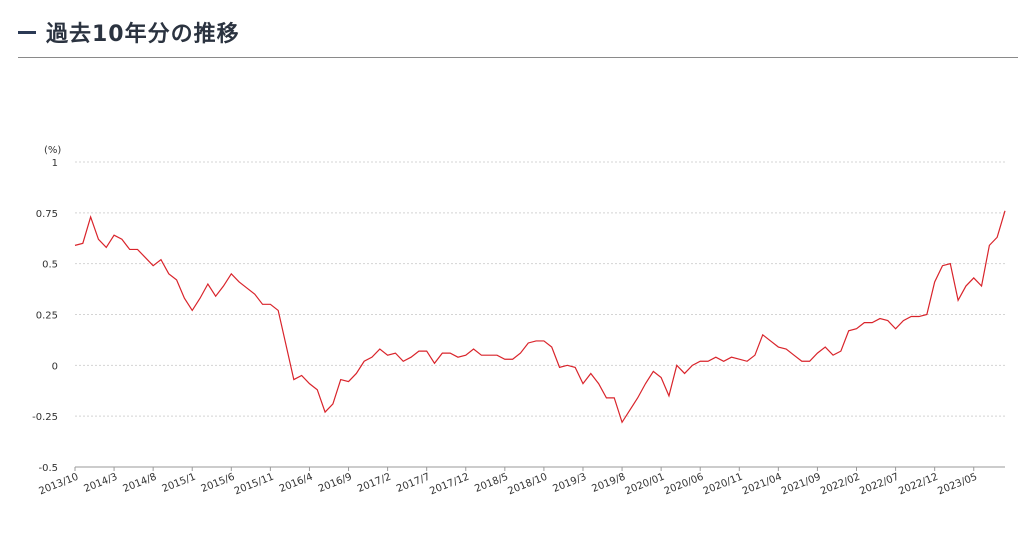 This screenshot has height=533, width=1030. Describe the element at coordinates (491, 483) in the screenshot. I see `x-tick-label: 2018/5` at that location.